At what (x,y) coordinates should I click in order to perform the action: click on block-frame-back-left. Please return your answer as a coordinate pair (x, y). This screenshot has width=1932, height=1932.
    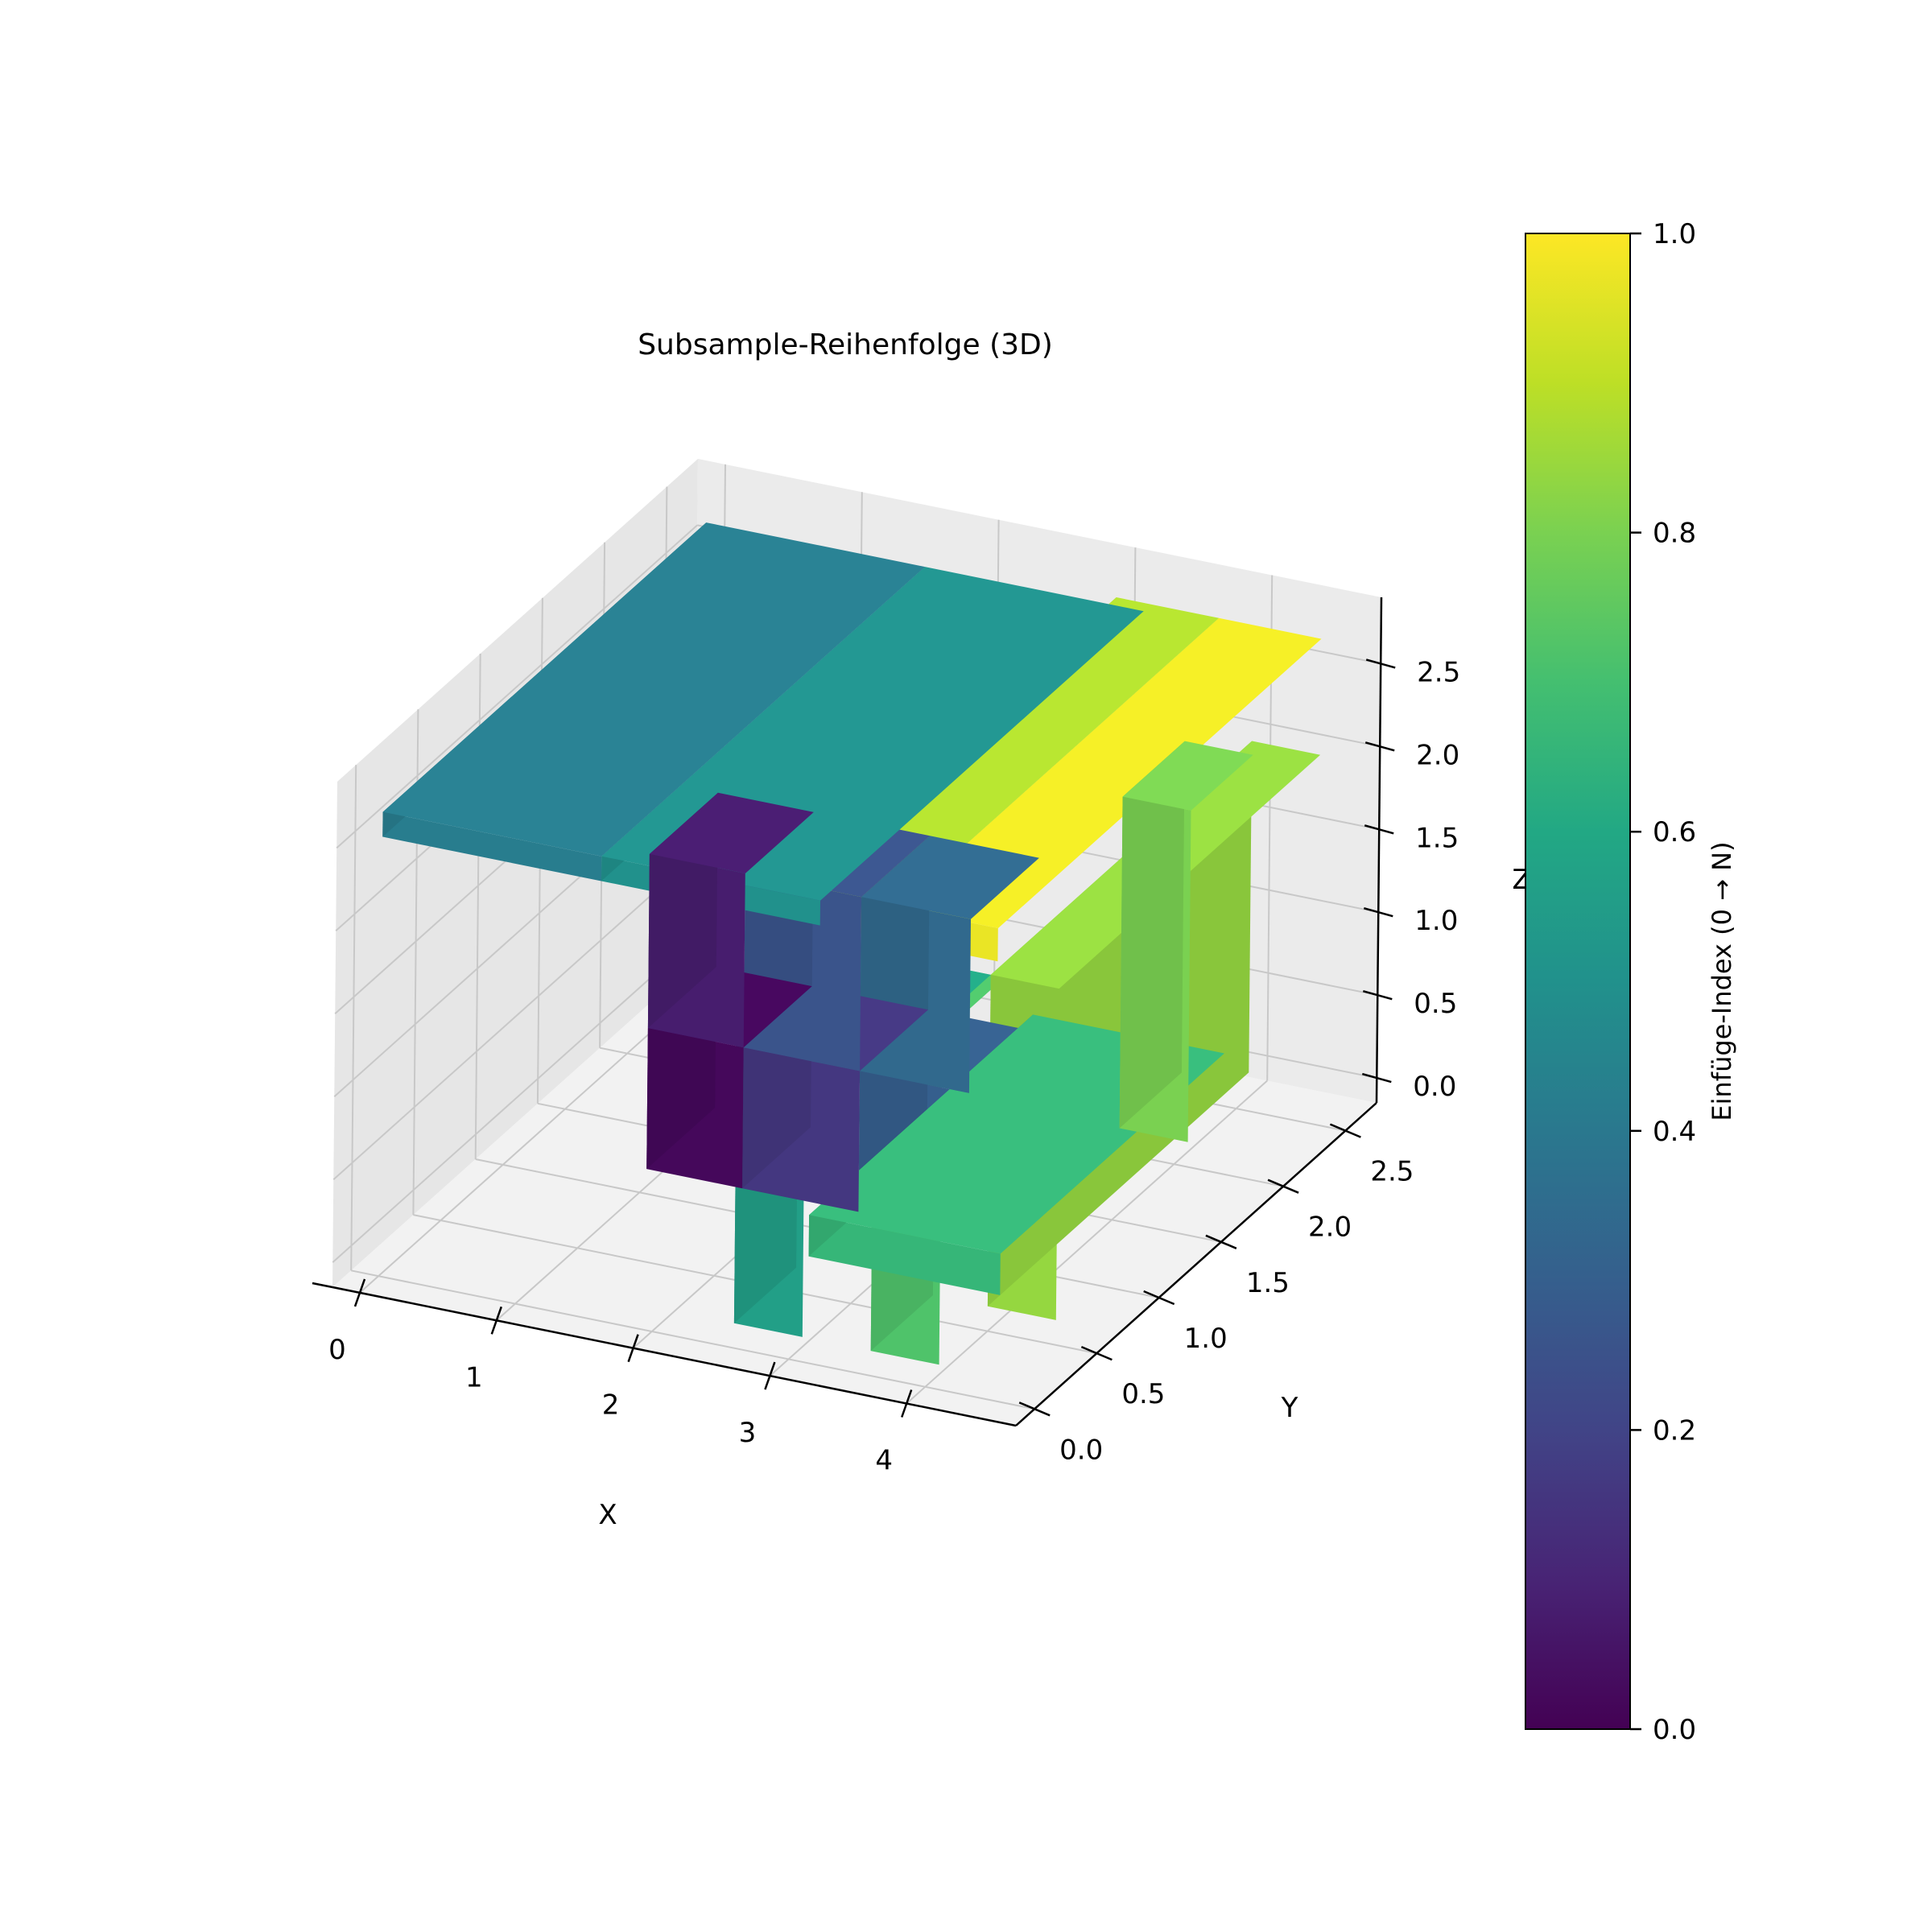
    Looking at the image, I should click on (1186, 941).